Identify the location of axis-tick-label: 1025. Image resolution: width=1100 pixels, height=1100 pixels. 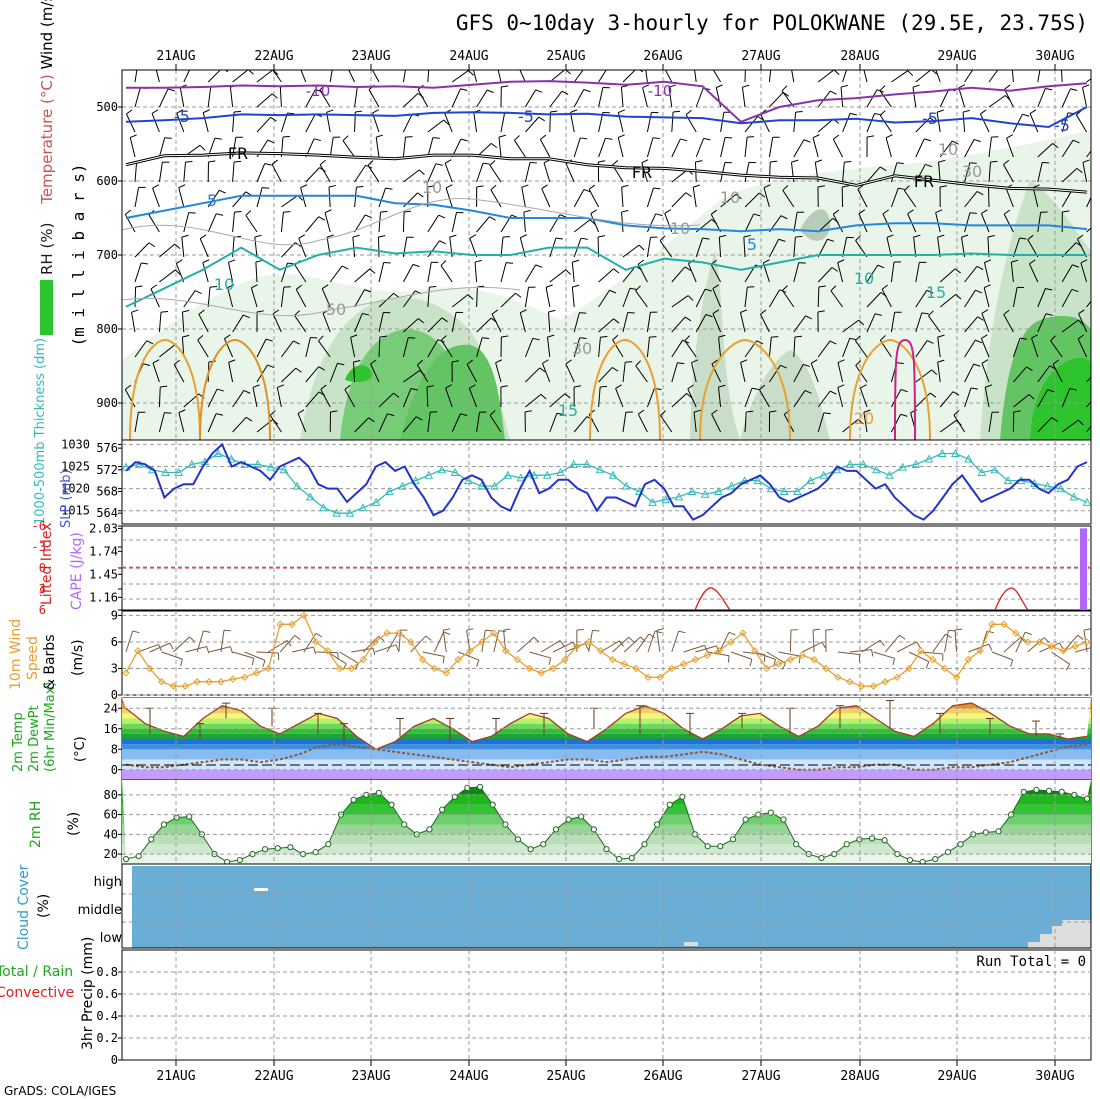
(75, 467).